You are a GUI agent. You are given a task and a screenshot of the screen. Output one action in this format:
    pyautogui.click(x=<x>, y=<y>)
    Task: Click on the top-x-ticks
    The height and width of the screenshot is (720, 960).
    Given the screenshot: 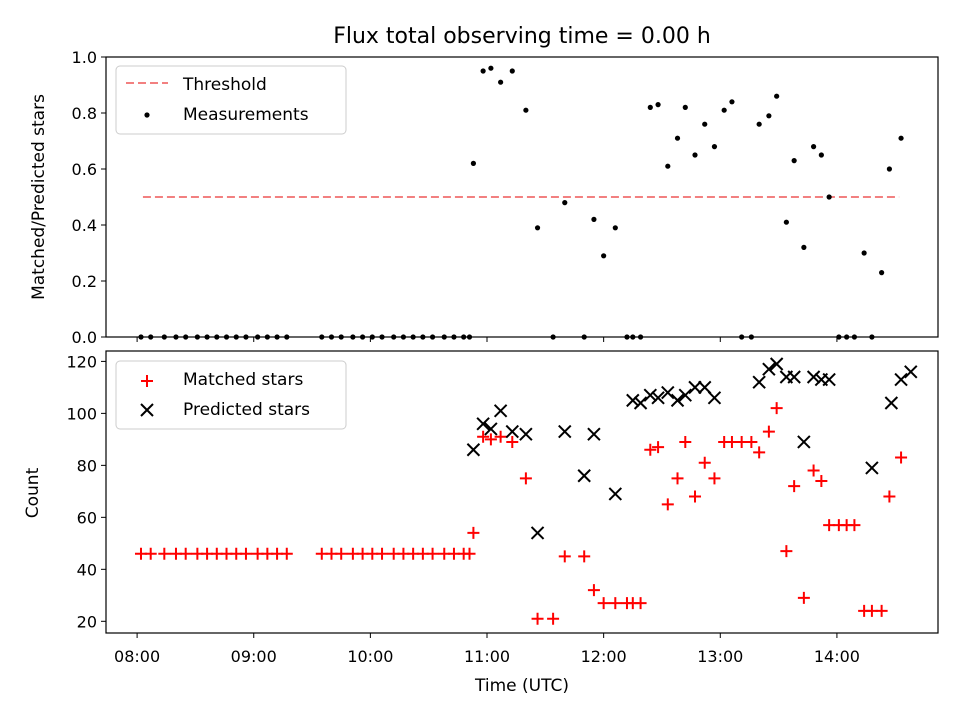 What is the action you would take?
    pyautogui.click(x=487, y=339)
    